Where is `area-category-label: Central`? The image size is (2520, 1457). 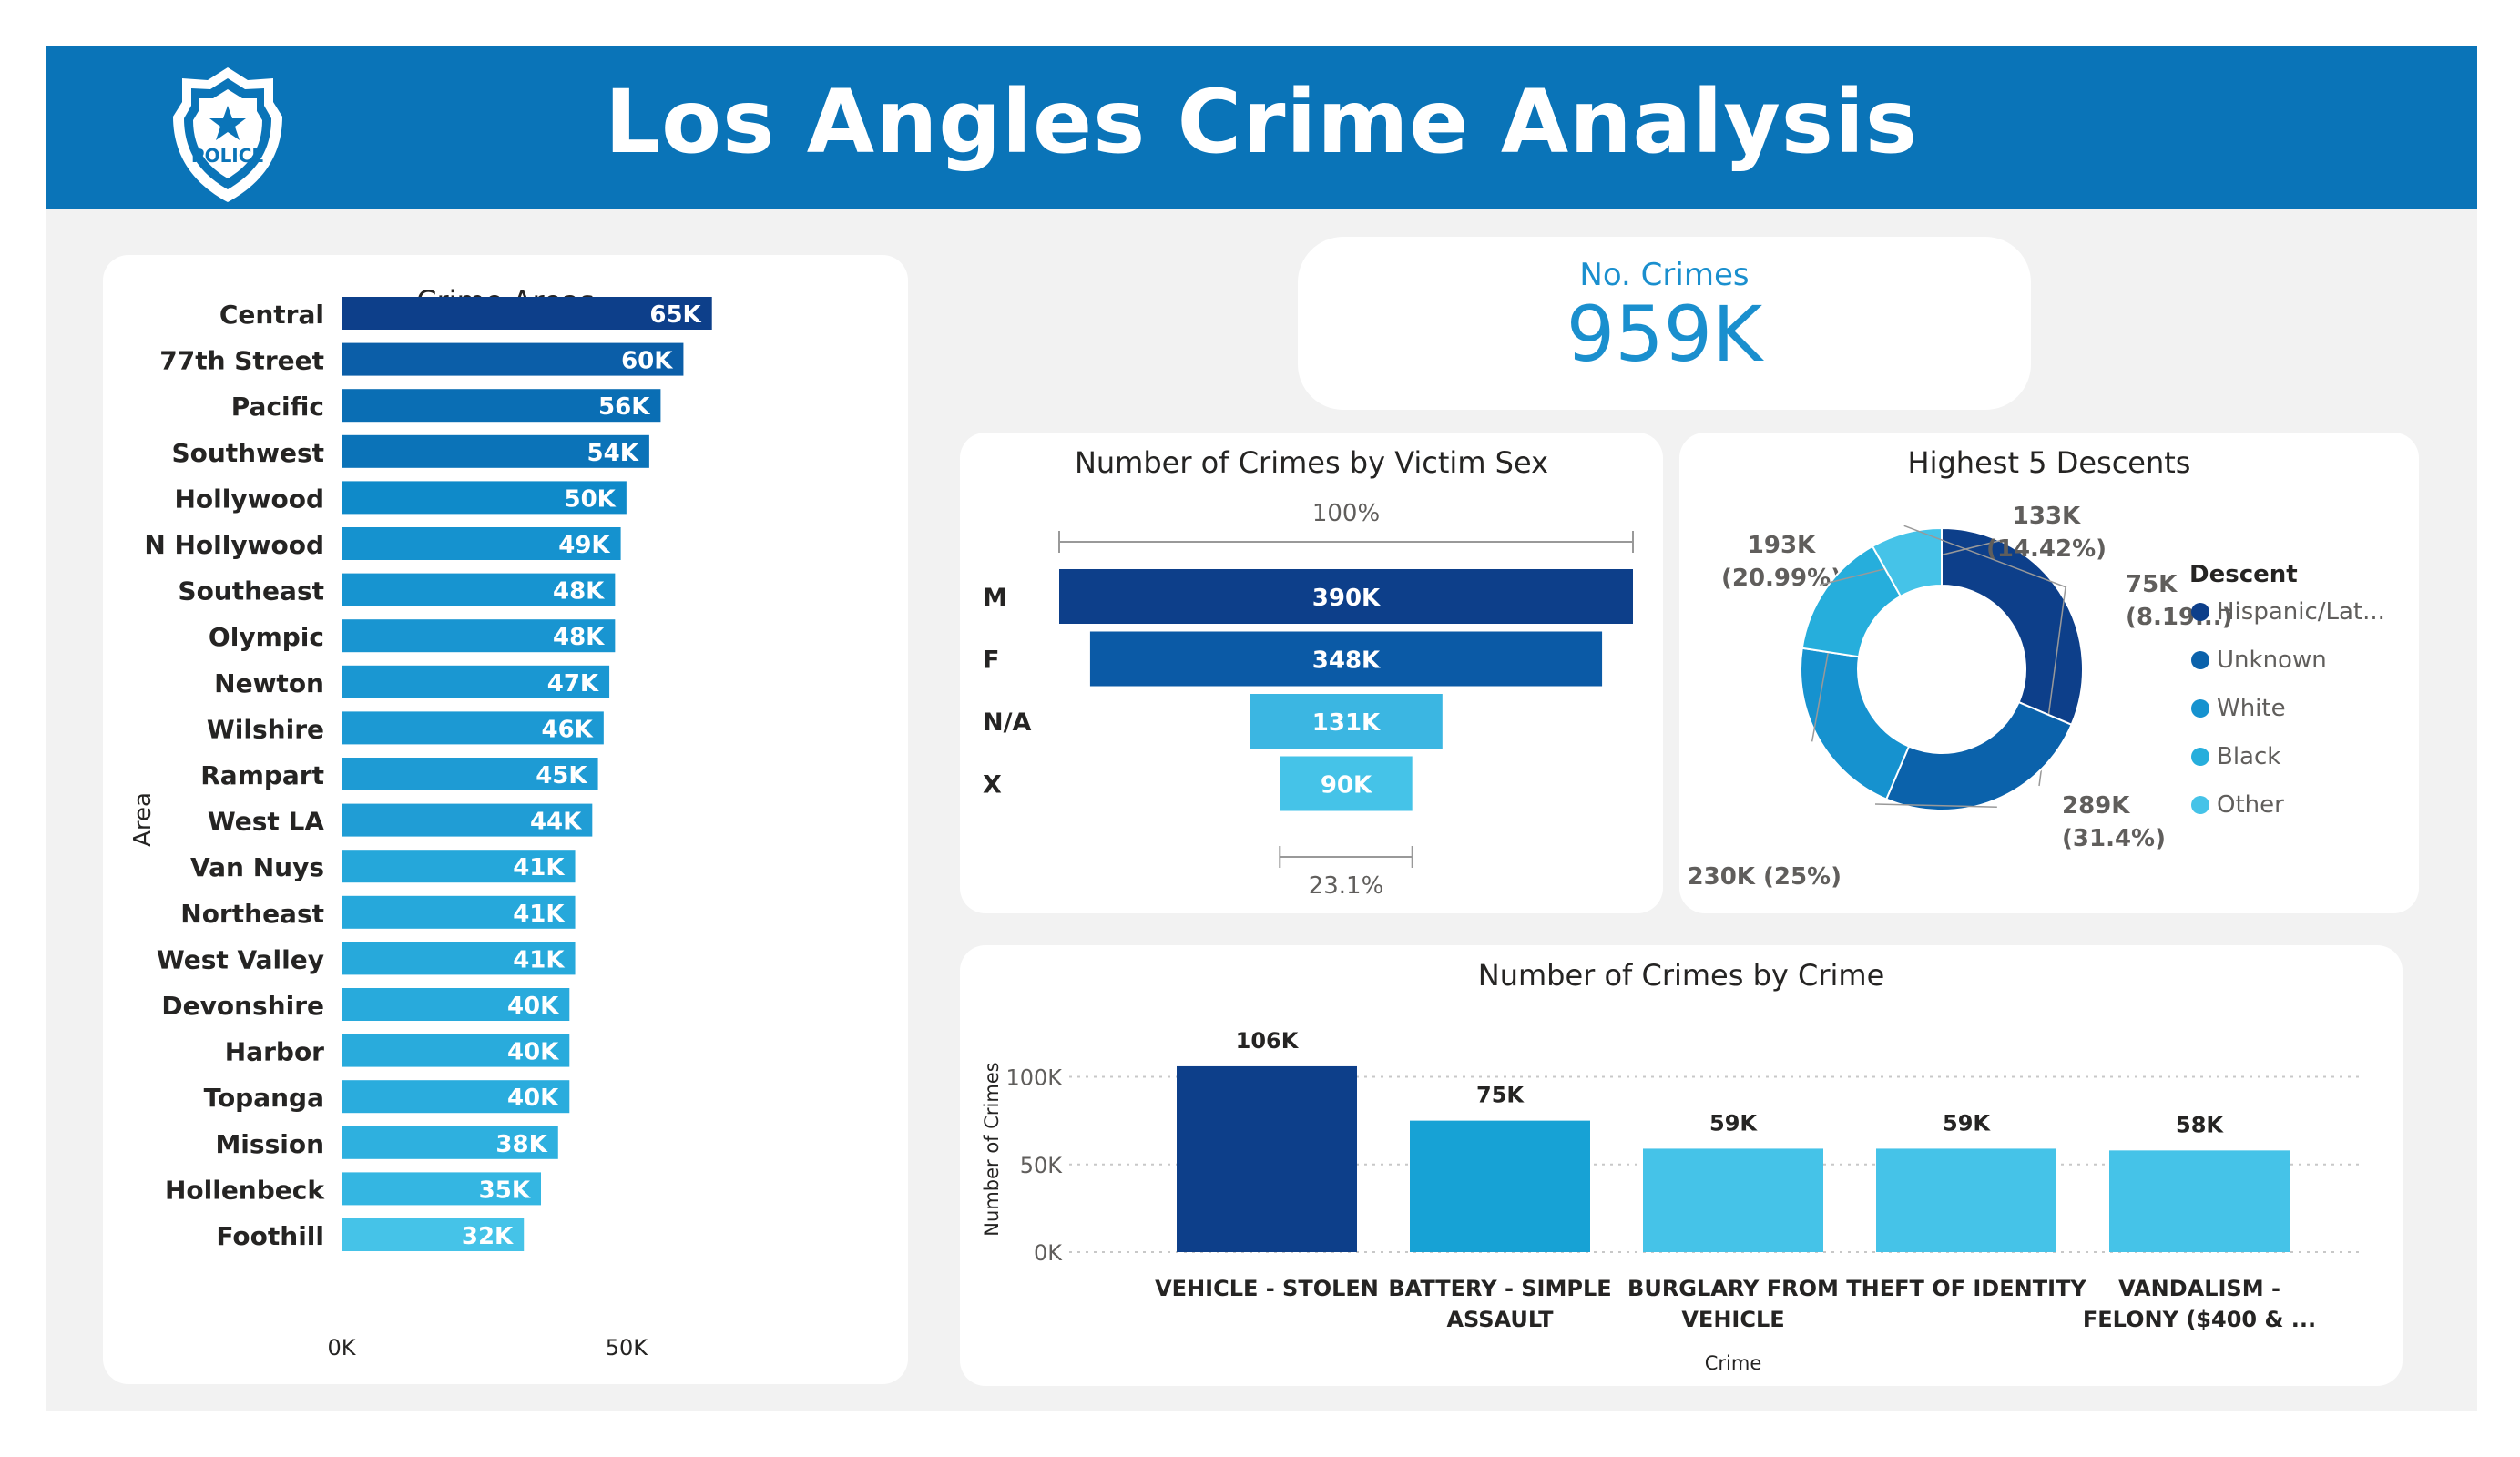 area-category-label: Central is located at coordinates (271, 315).